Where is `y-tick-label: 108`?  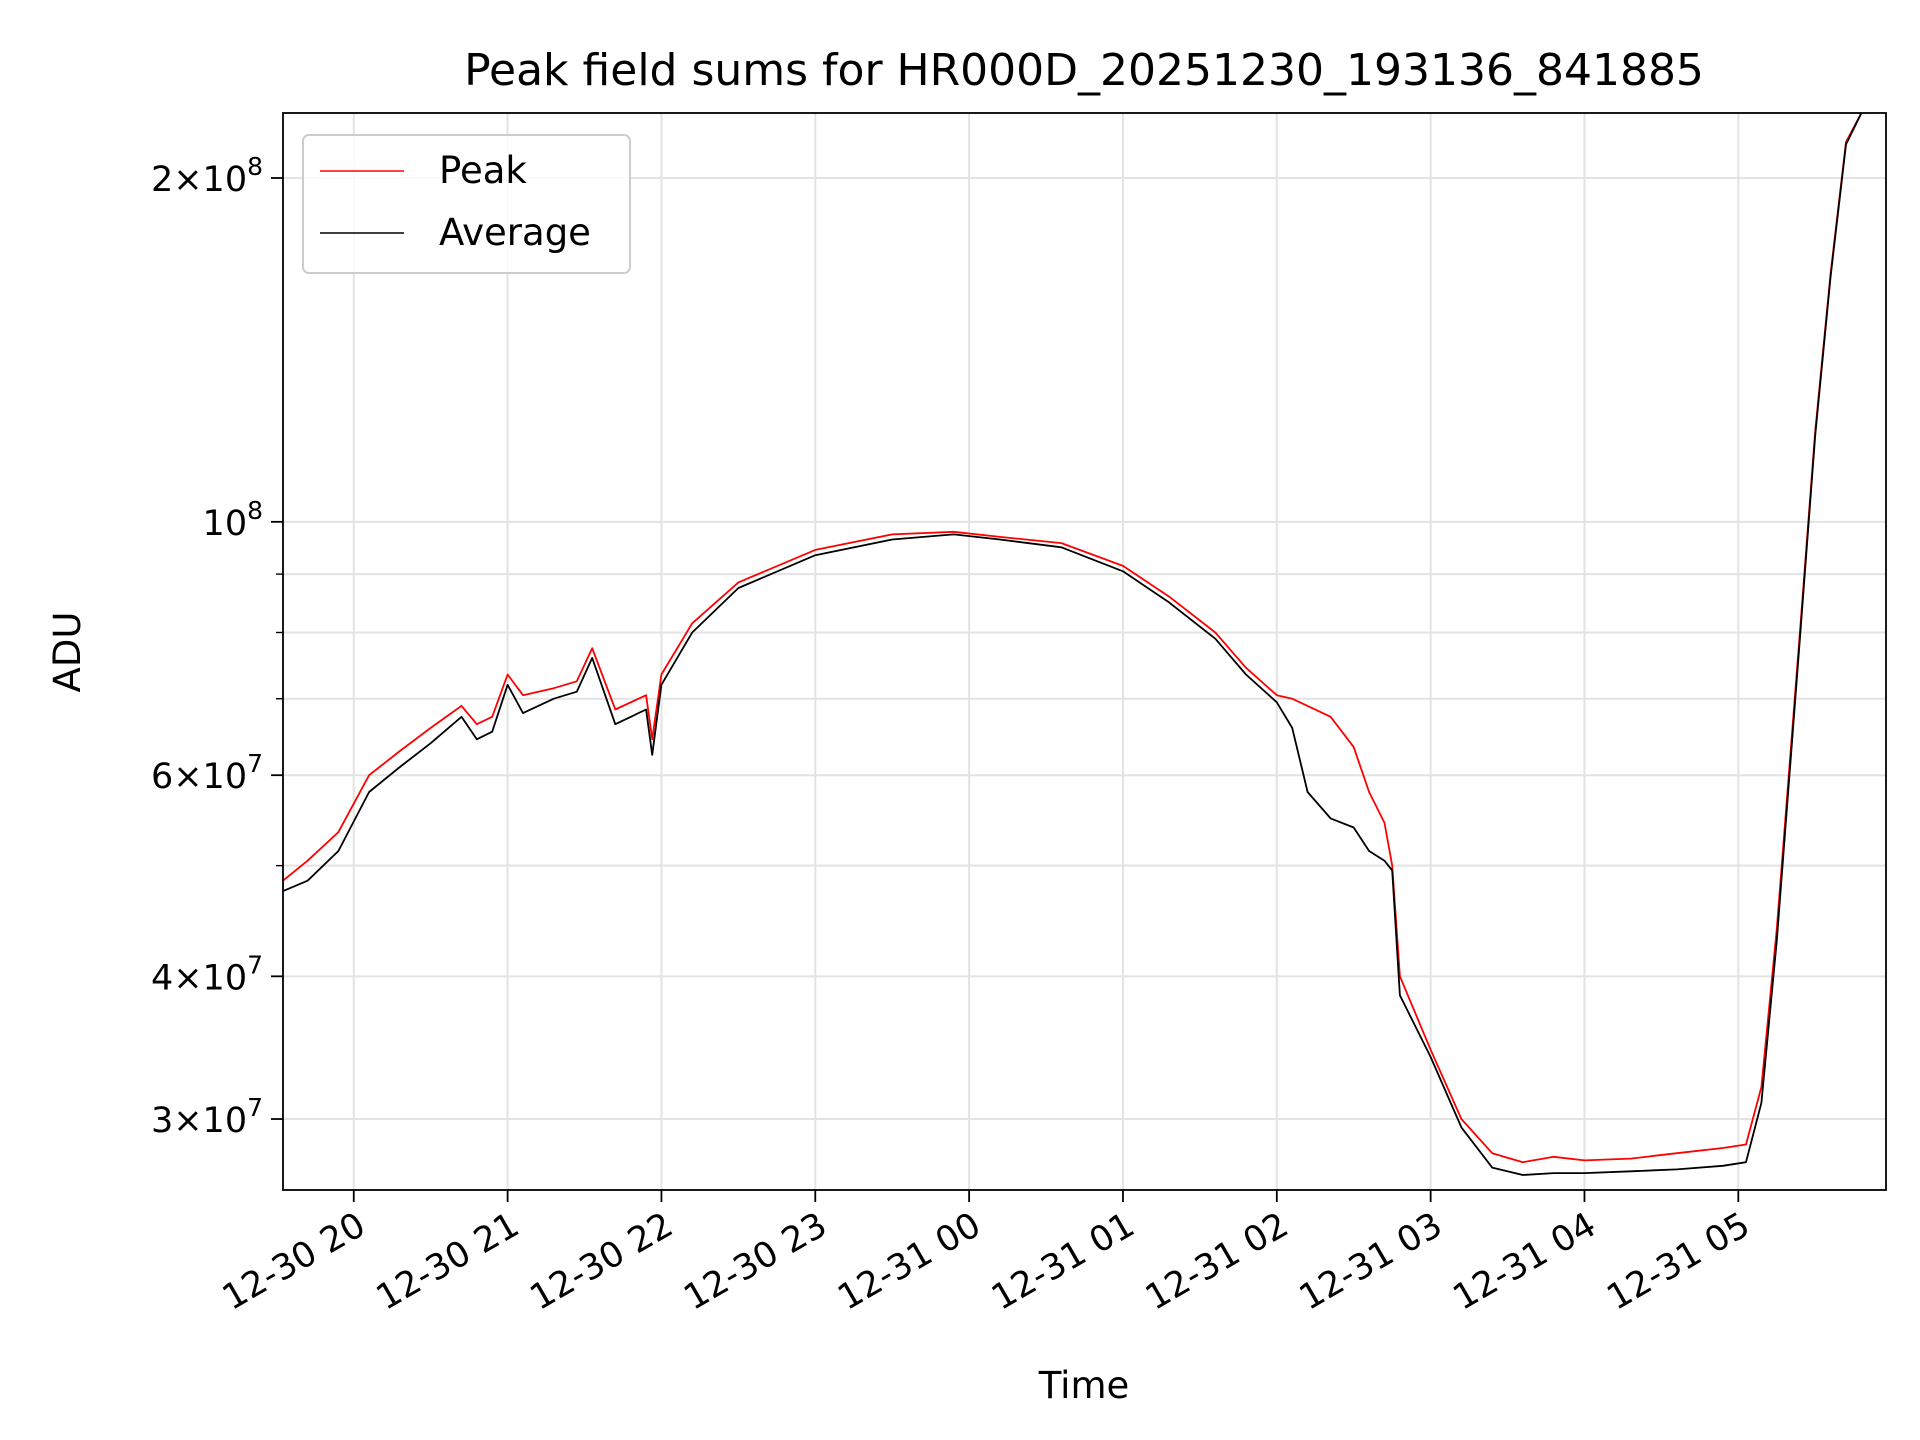
y-tick-label: 108 is located at coordinates (233, 520).